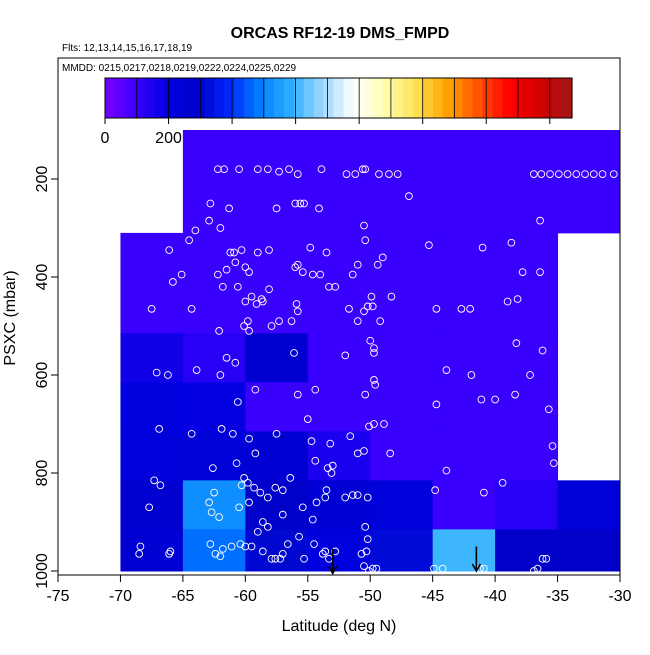 This screenshot has width=650, height=655. Describe the element at coordinates (57, 596) in the screenshot. I see `x-tick-label: -75` at that location.